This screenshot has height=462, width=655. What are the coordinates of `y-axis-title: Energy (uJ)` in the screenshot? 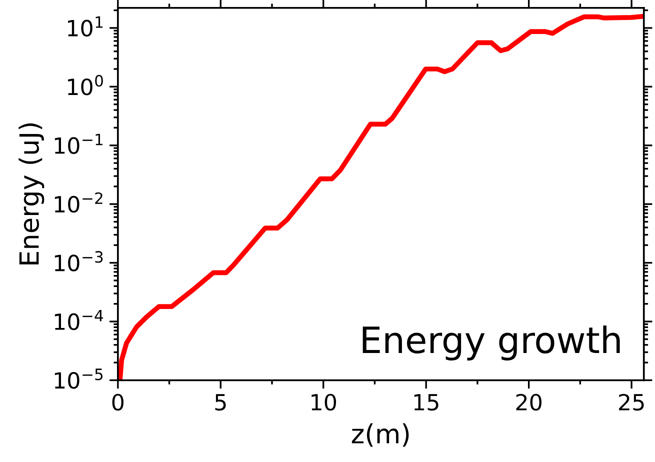 It's located at (31, 193).